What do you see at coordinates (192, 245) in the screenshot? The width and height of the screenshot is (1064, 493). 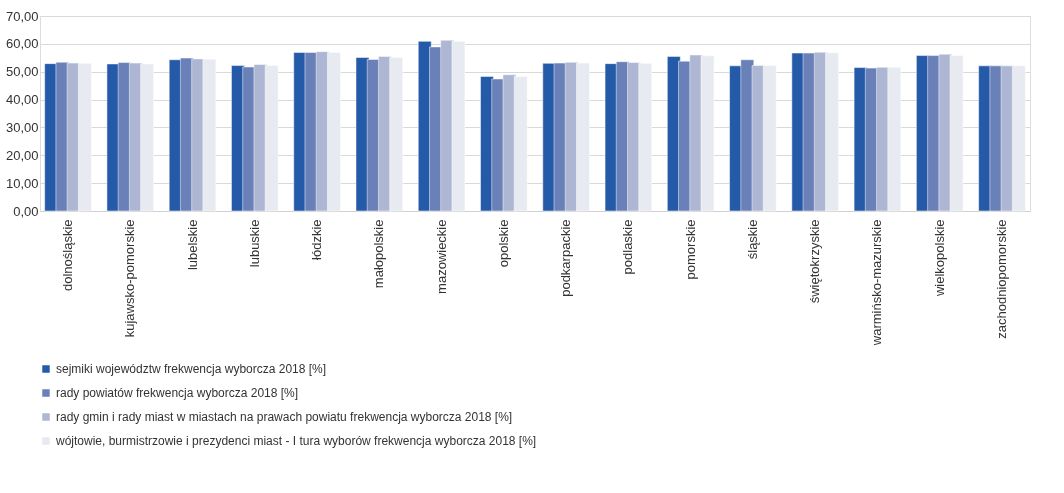 I see `x-tick-label: lubelskie` at bounding box center [192, 245].